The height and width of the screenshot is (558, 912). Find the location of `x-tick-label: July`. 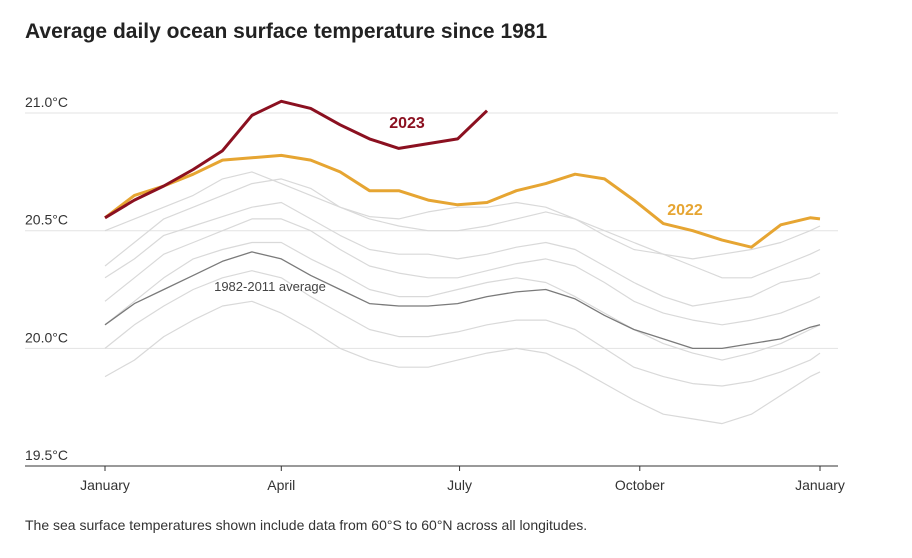

x-tick-label: July is located at coordinates (459, 485).